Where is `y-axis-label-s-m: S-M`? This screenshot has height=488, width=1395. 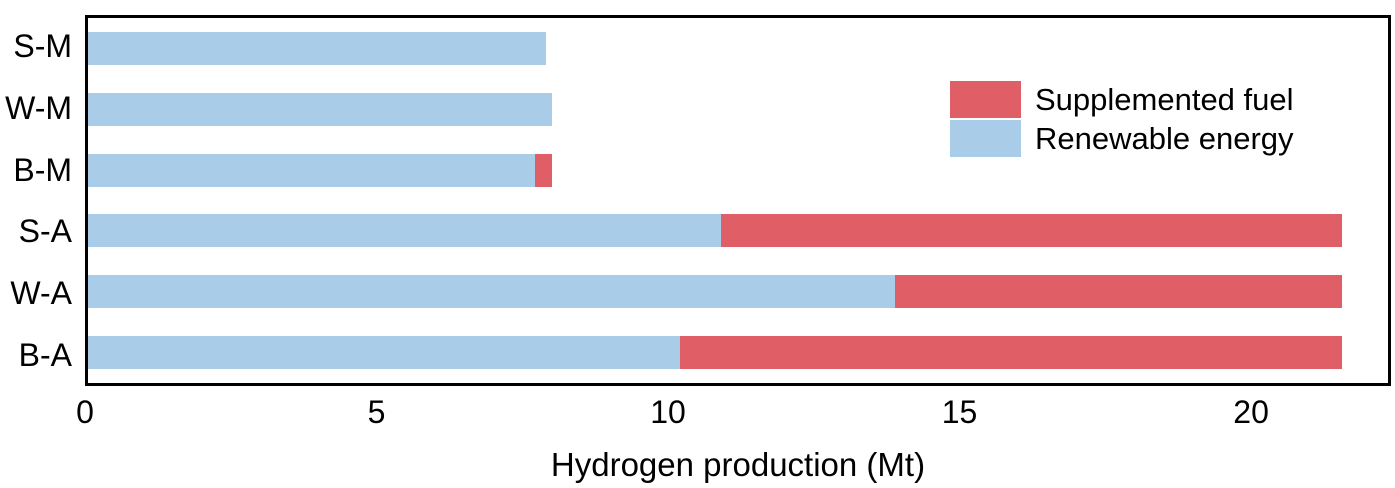
y-axis-label-s-m: S-M is located at coordinates (42, 45).